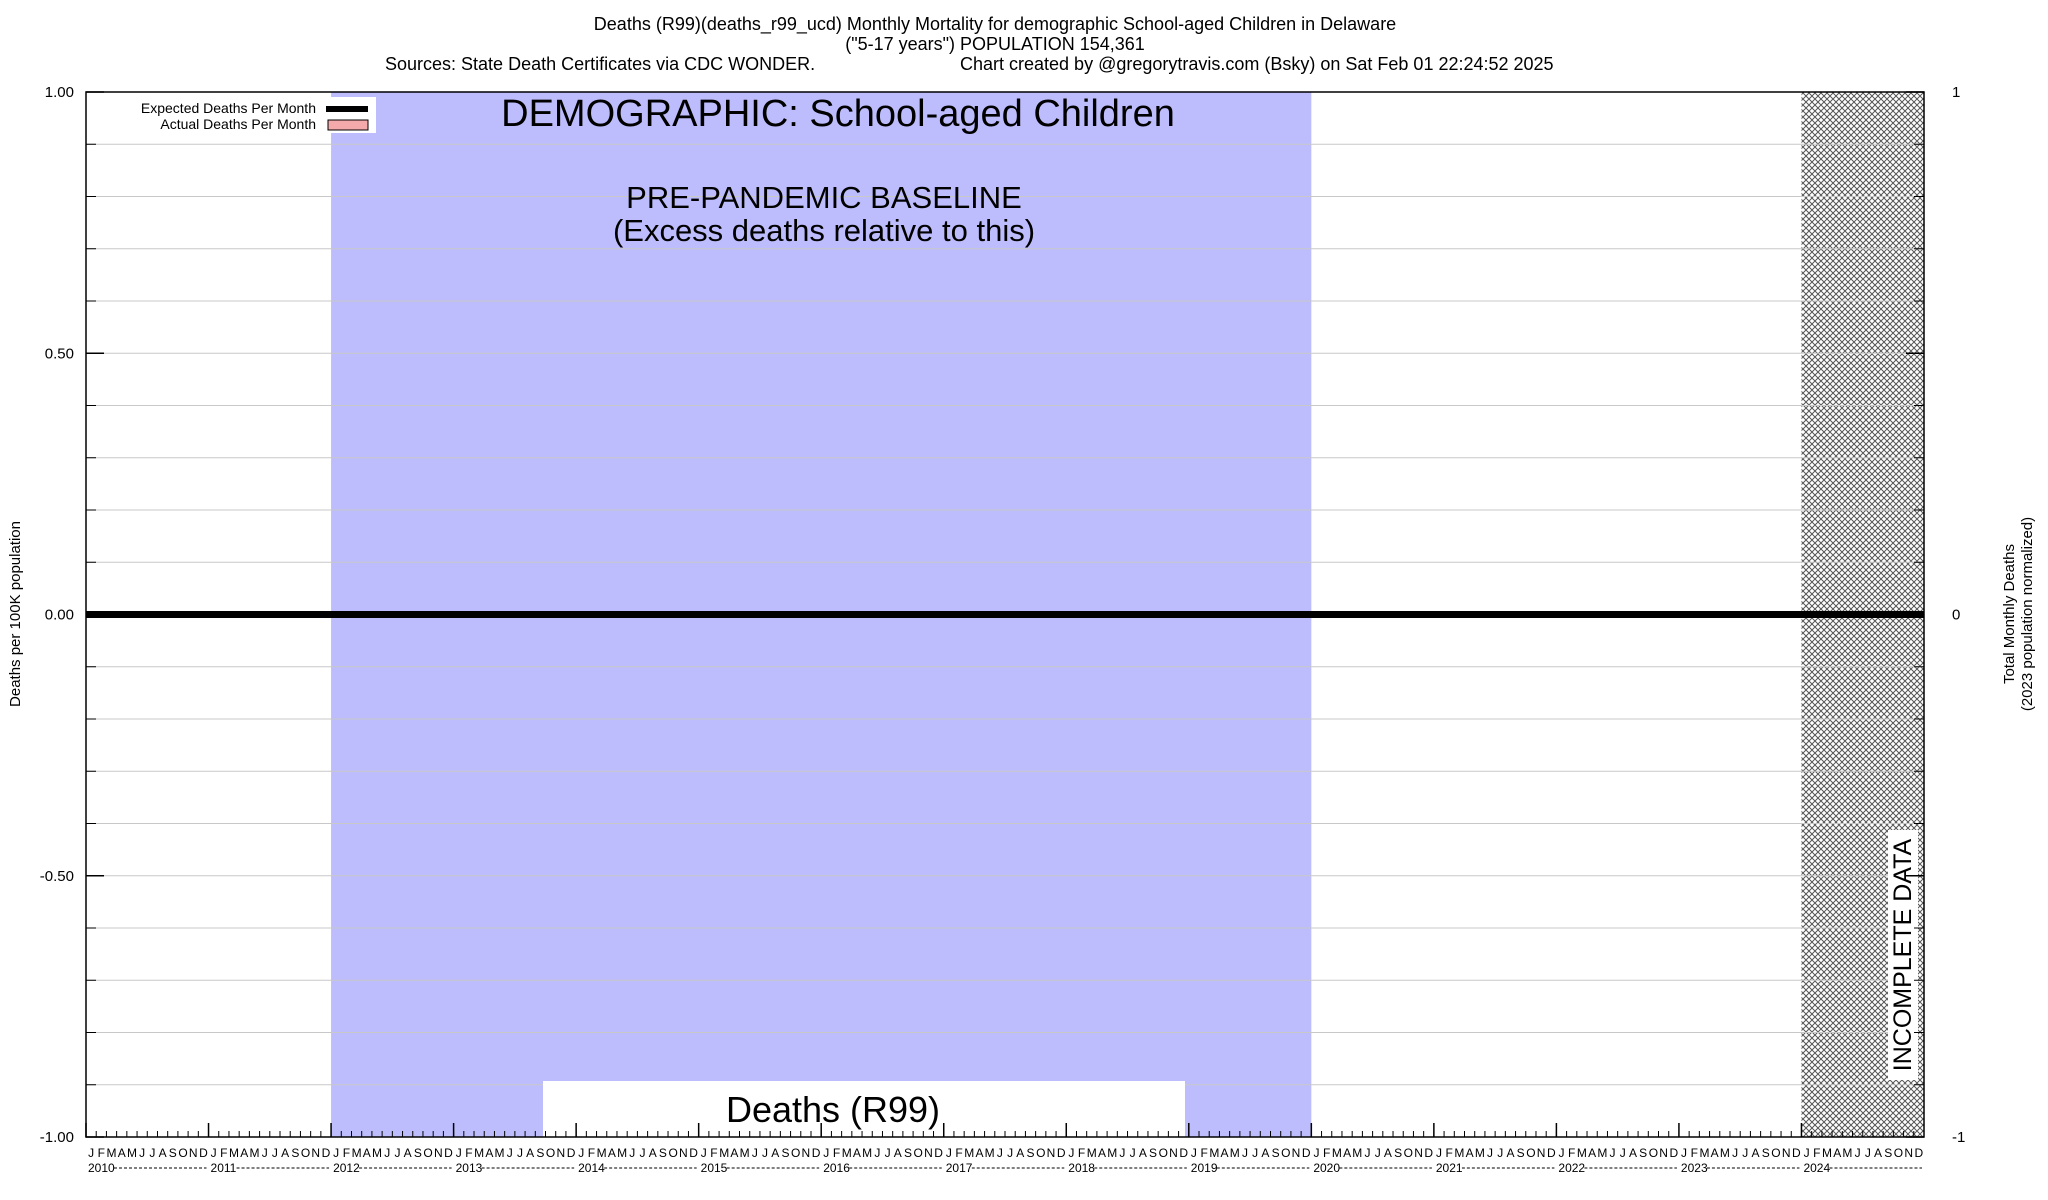 The width and height of the screenshot is (2048, 1200). I want to click on y-tick-label: -0.50, so click(57, 876).